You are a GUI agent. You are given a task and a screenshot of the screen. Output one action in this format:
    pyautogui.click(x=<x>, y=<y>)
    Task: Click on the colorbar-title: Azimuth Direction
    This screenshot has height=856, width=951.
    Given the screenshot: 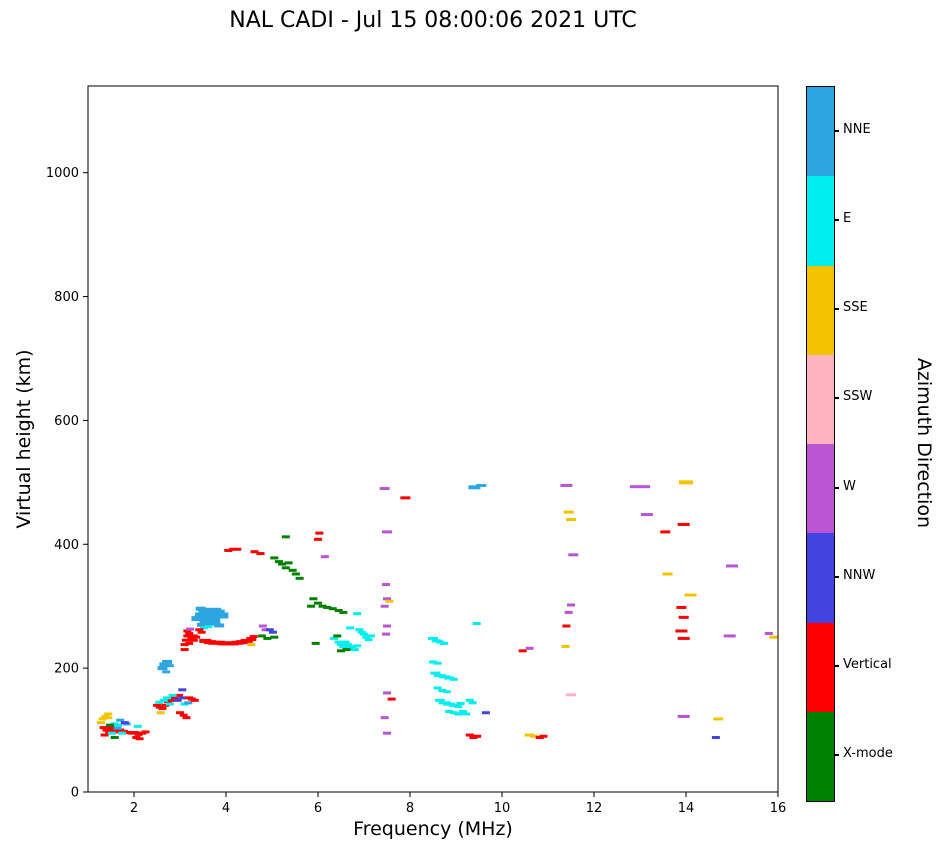 What is the action you would take?
    pyautogui.click(x=924, y=443)
    